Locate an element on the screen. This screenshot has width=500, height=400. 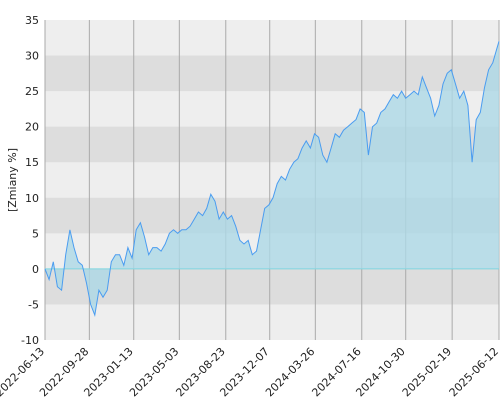
y-axis-label: [Zmiany %] is located at coordinates (12, 180).